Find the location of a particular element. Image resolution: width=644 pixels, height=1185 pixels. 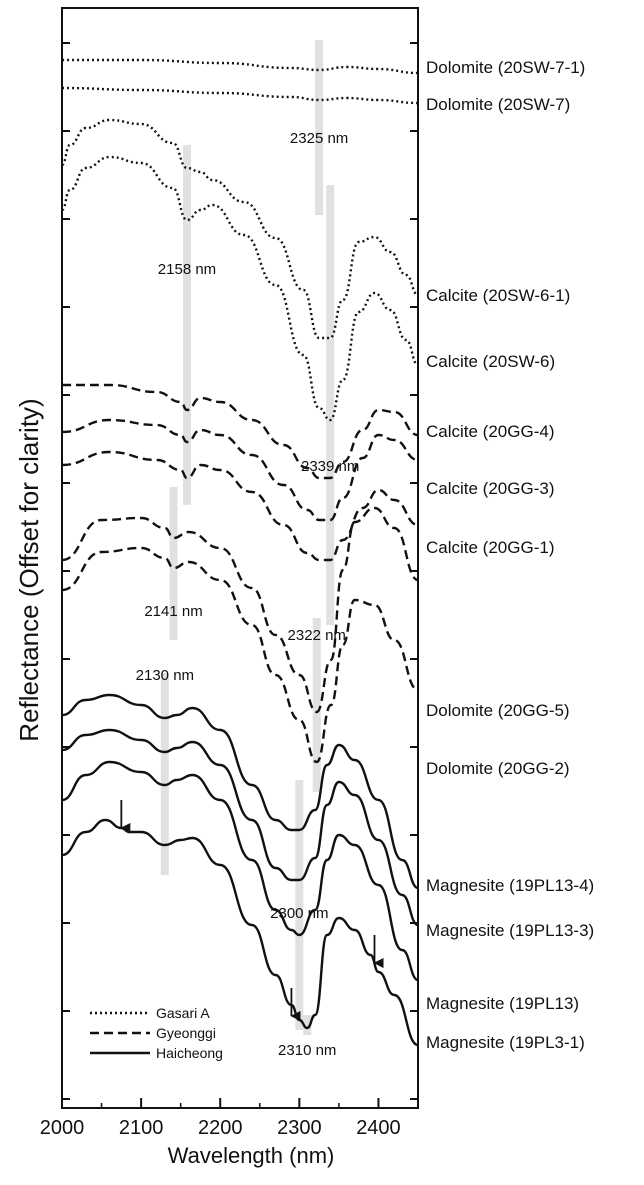

series-label-0: Dolomite (20SW-7-1) is located at coordinates (505, 67).